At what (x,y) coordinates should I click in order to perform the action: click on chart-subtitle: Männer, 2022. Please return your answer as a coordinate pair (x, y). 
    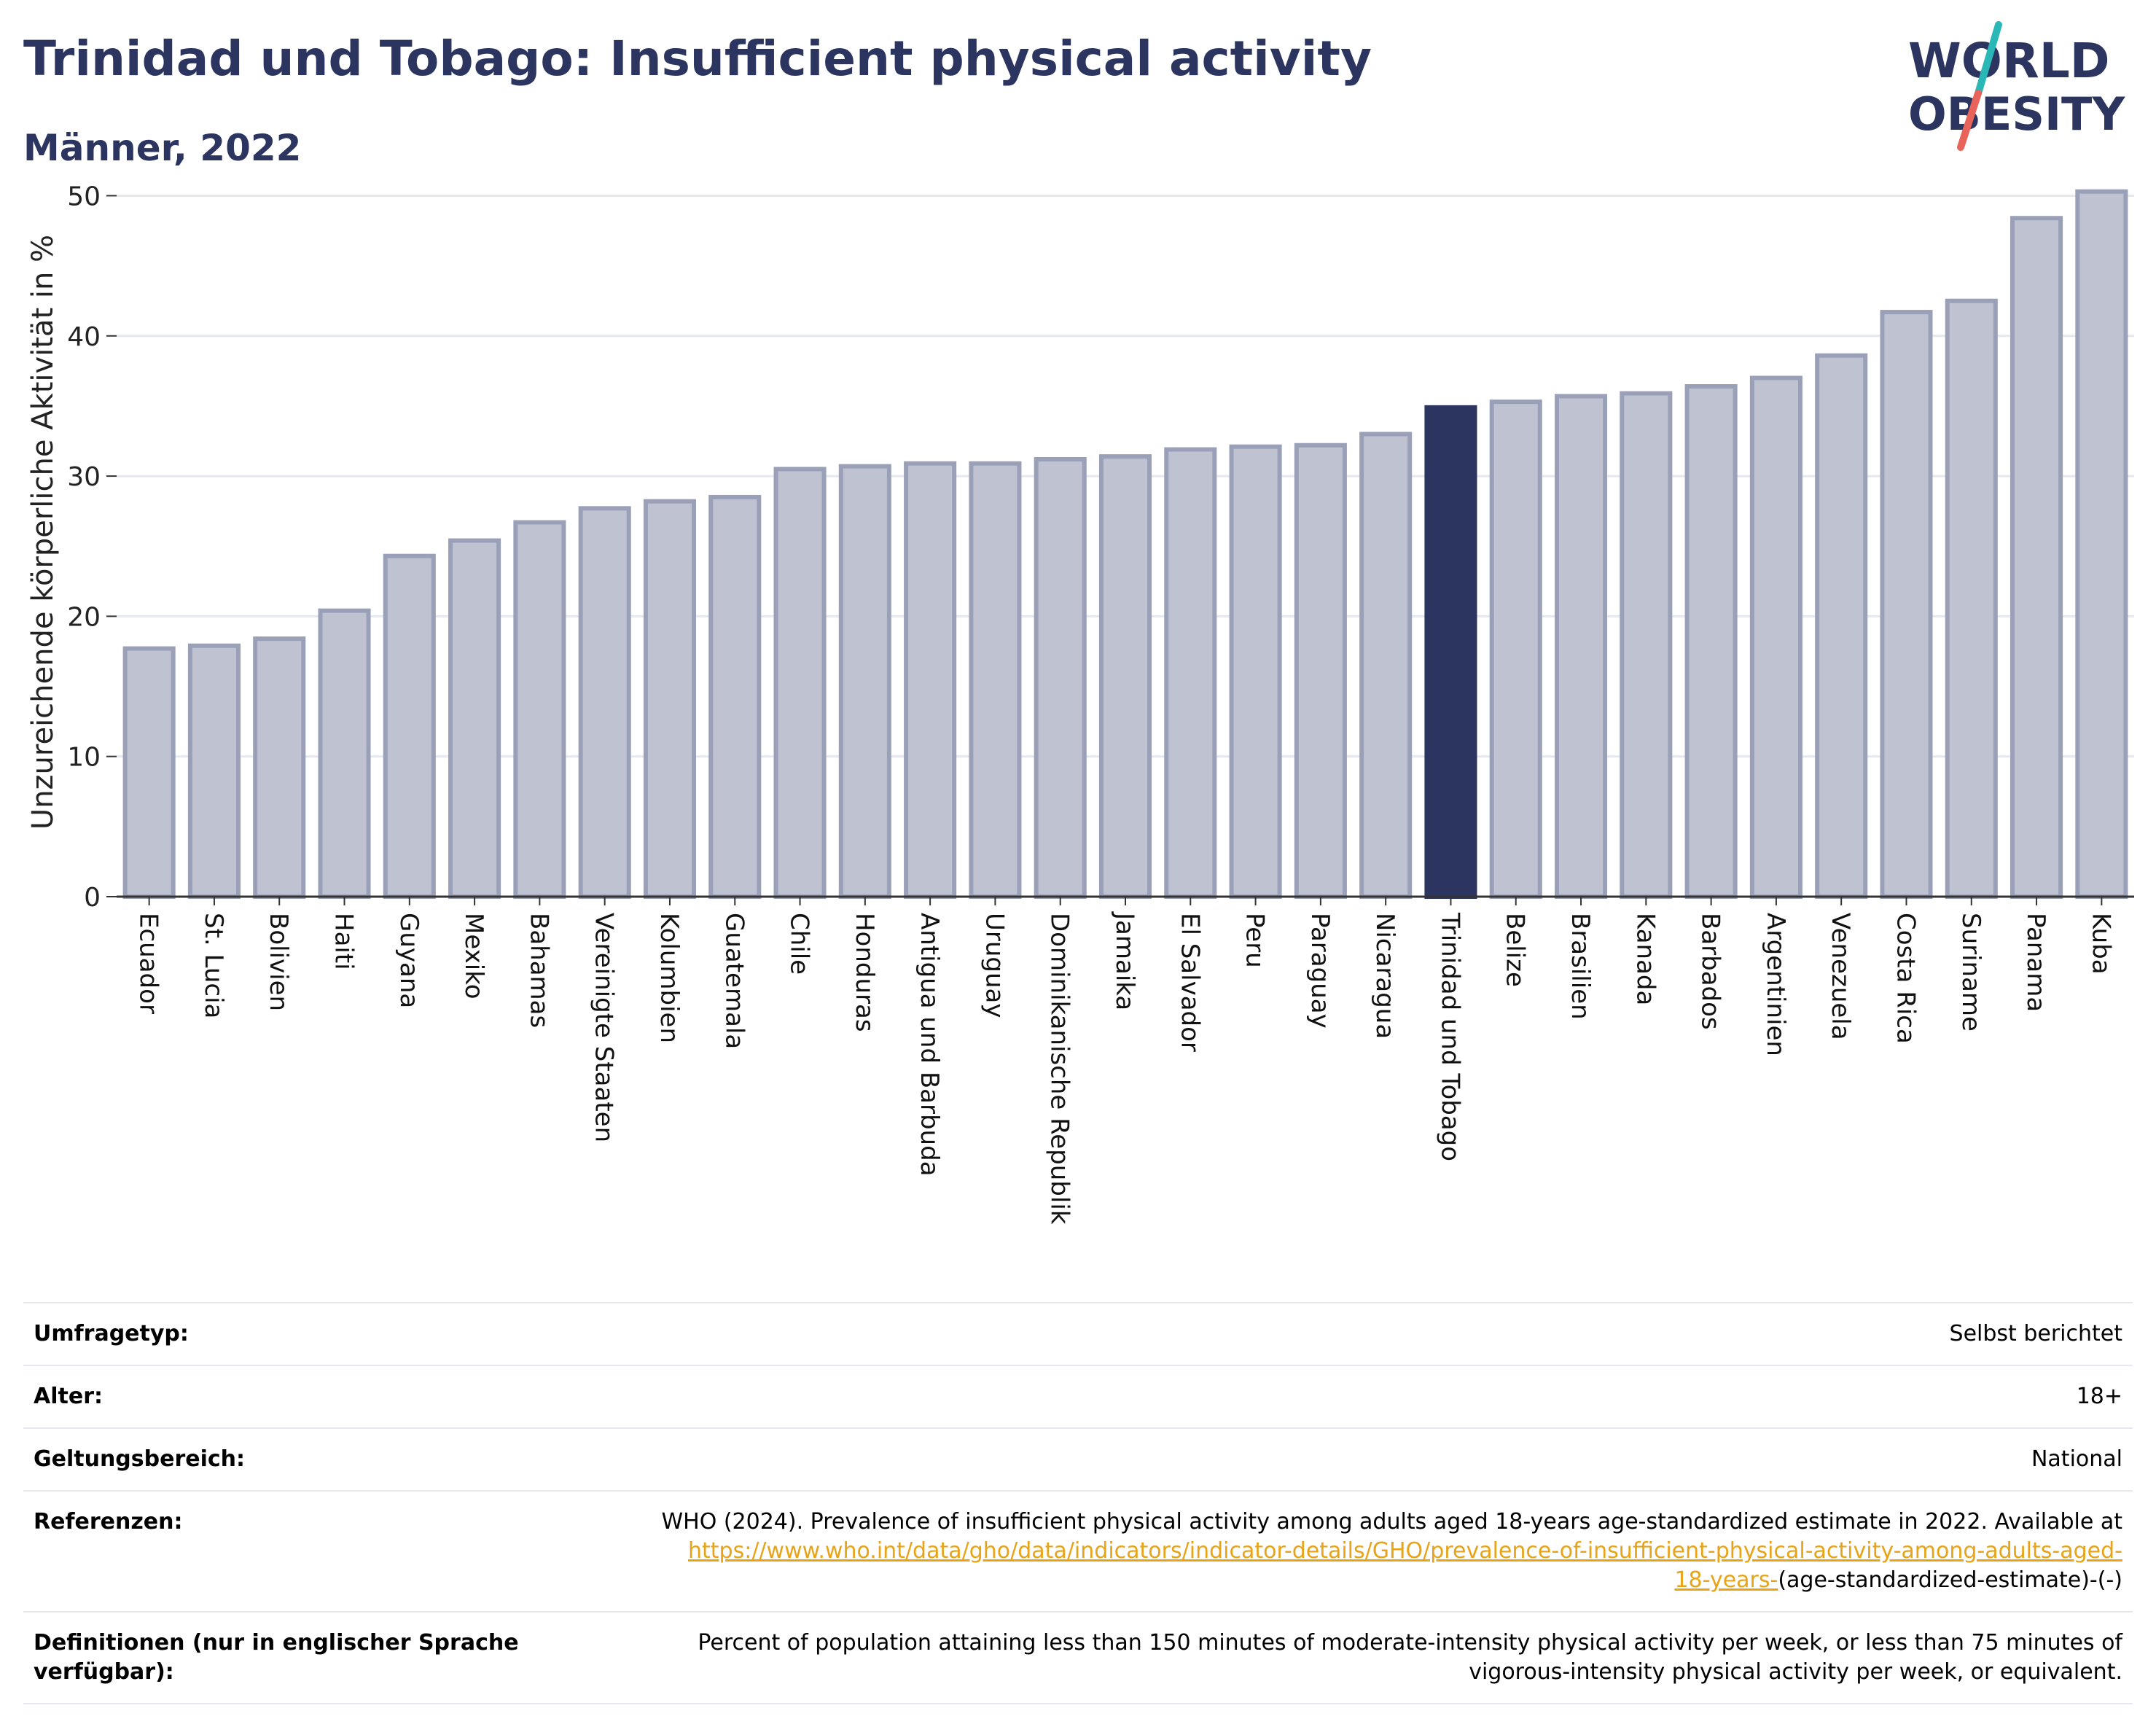
    Looking at the image, I should click on (162, 148).